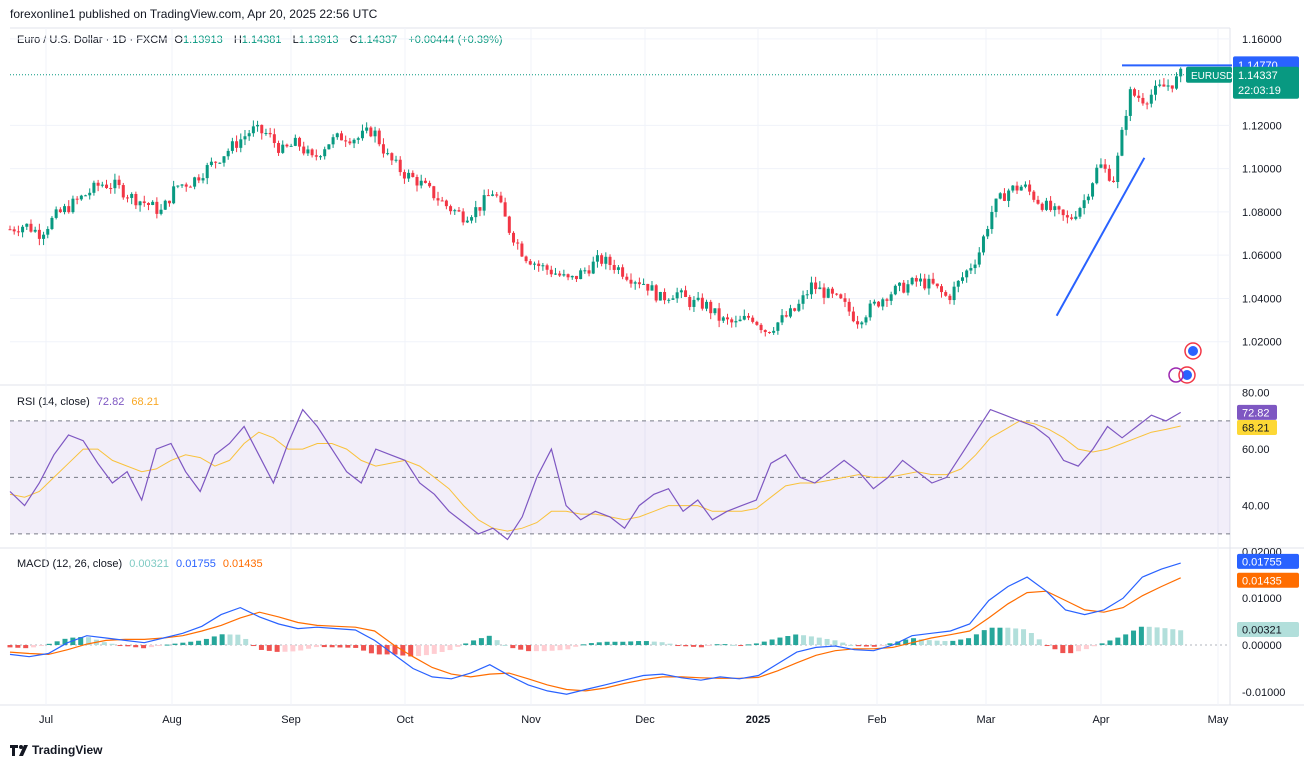 The height and width of the screenshot is (768, 1304). What do you see at coordinates (1256, 428) in the screenshot?
I see `rsi-ma-tag-text: 68.21` at bounding box center [1256, 428].